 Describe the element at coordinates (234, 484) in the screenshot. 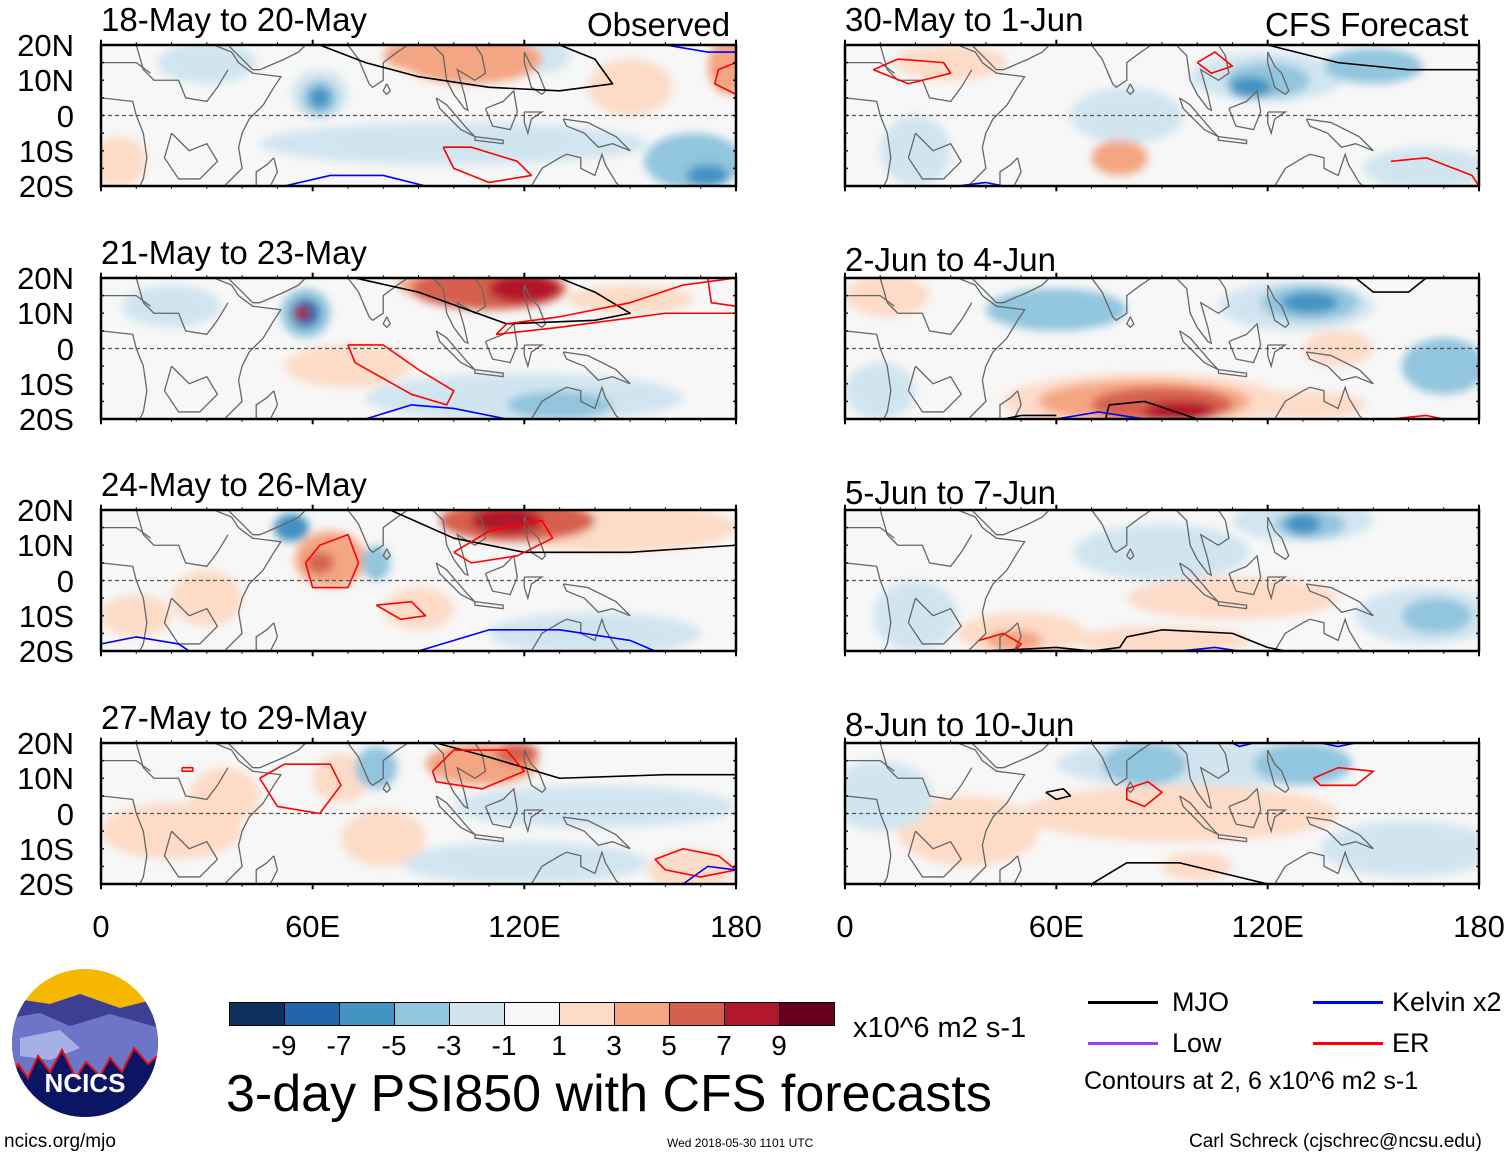

I see `panel-title: 24-May to 26-May` at that location.